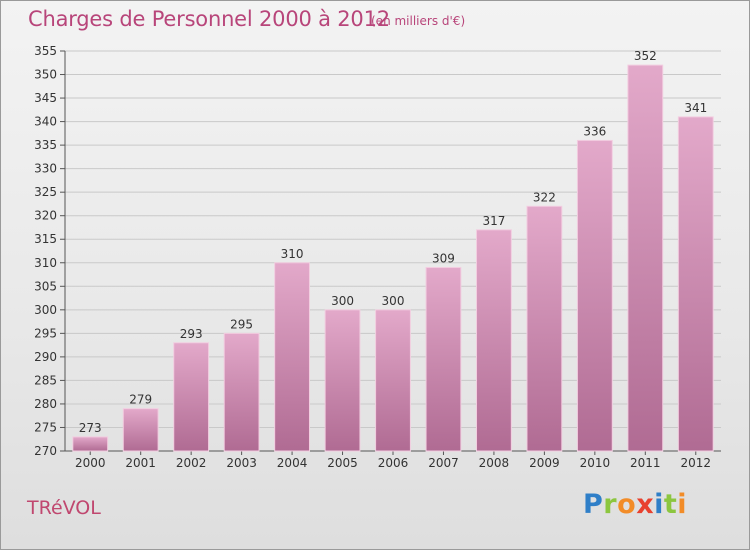  What do you see at coordinates (241, 324) in the screenshot?
I see `value-label: 295` at bounding box center [241, 324].